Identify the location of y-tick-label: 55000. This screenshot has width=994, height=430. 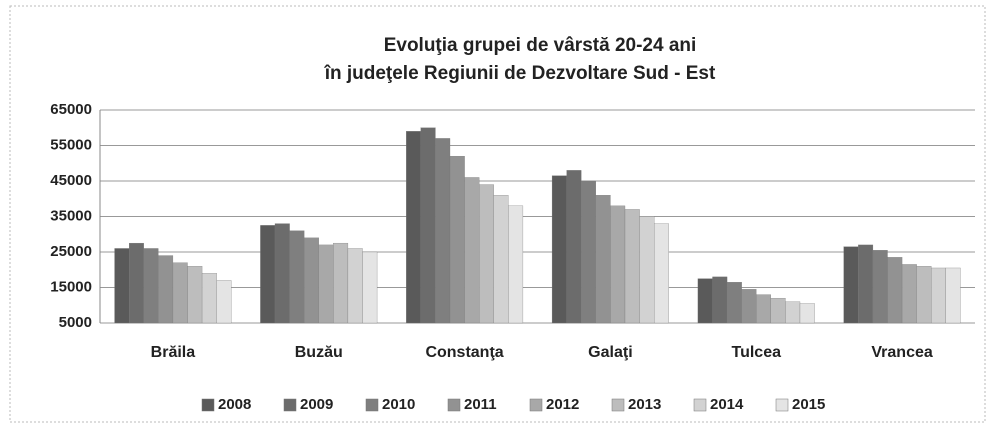
(71, 144).